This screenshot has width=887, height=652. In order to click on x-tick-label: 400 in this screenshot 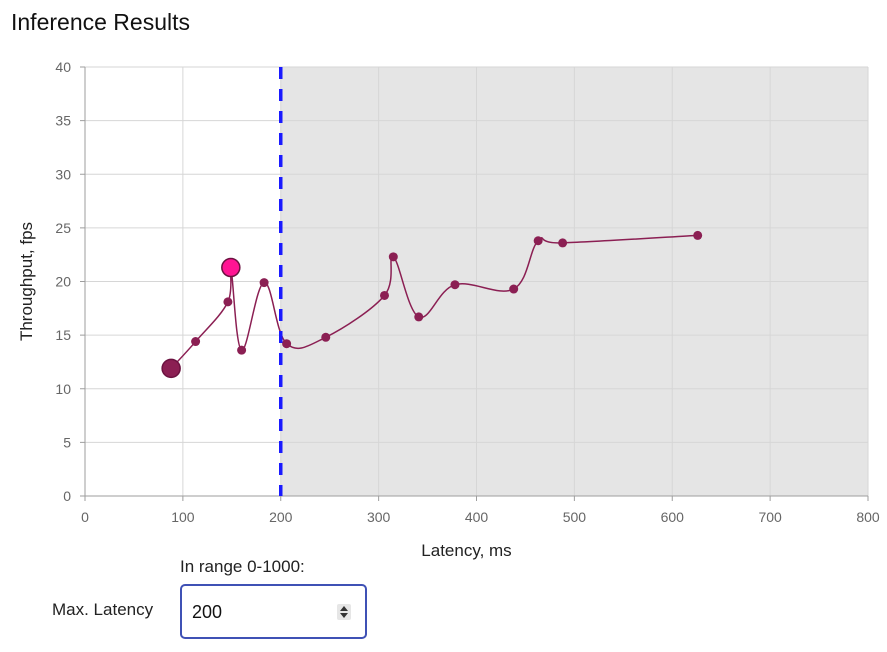, I will do `click(477, 517)`.